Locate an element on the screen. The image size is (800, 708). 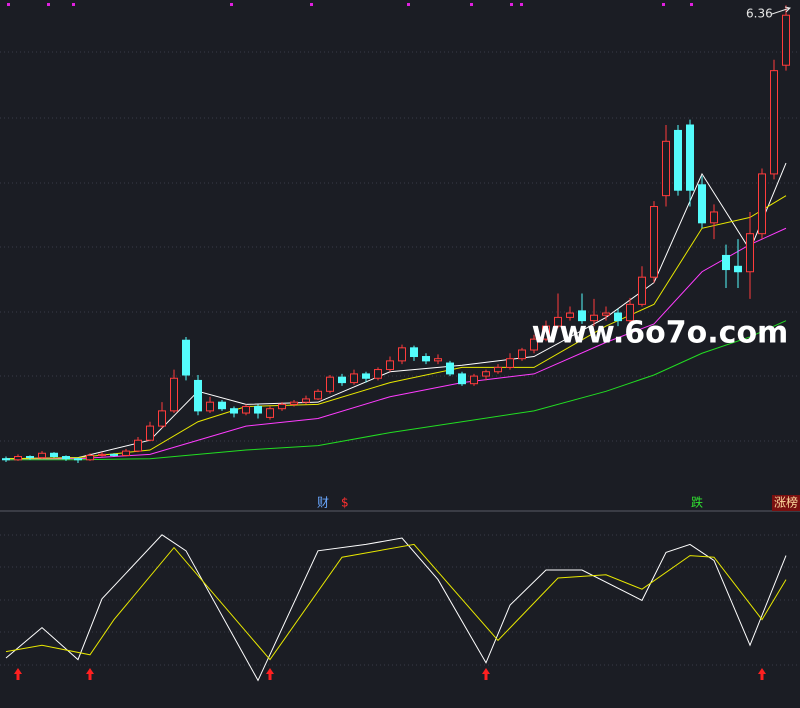
event-marker: 涨榜 is located at coordinates (786, 502).